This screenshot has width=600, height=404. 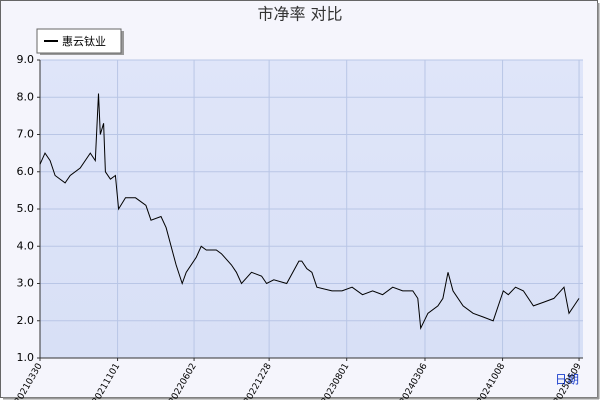 I want to click on y-tick-label: 3.0, so click(x=26, y=283).